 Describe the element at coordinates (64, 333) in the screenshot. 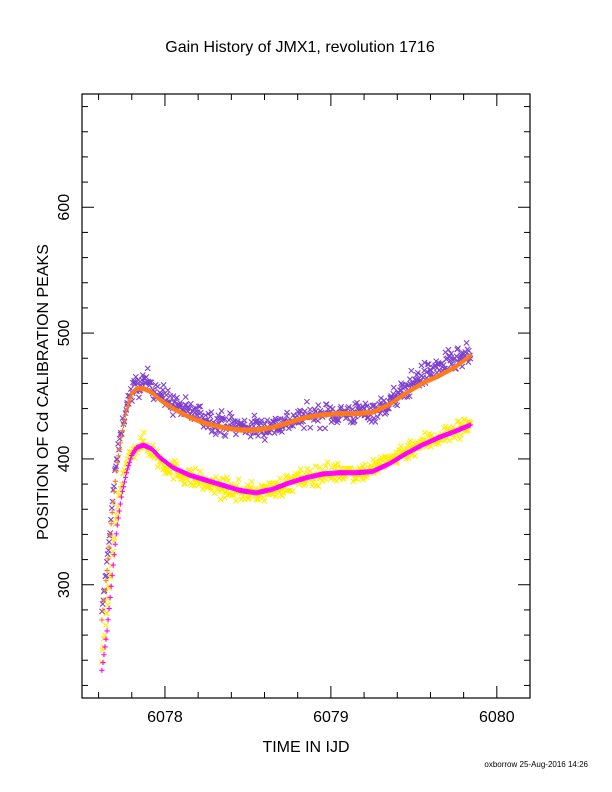

I see `y-tick-label: 500` at that location.